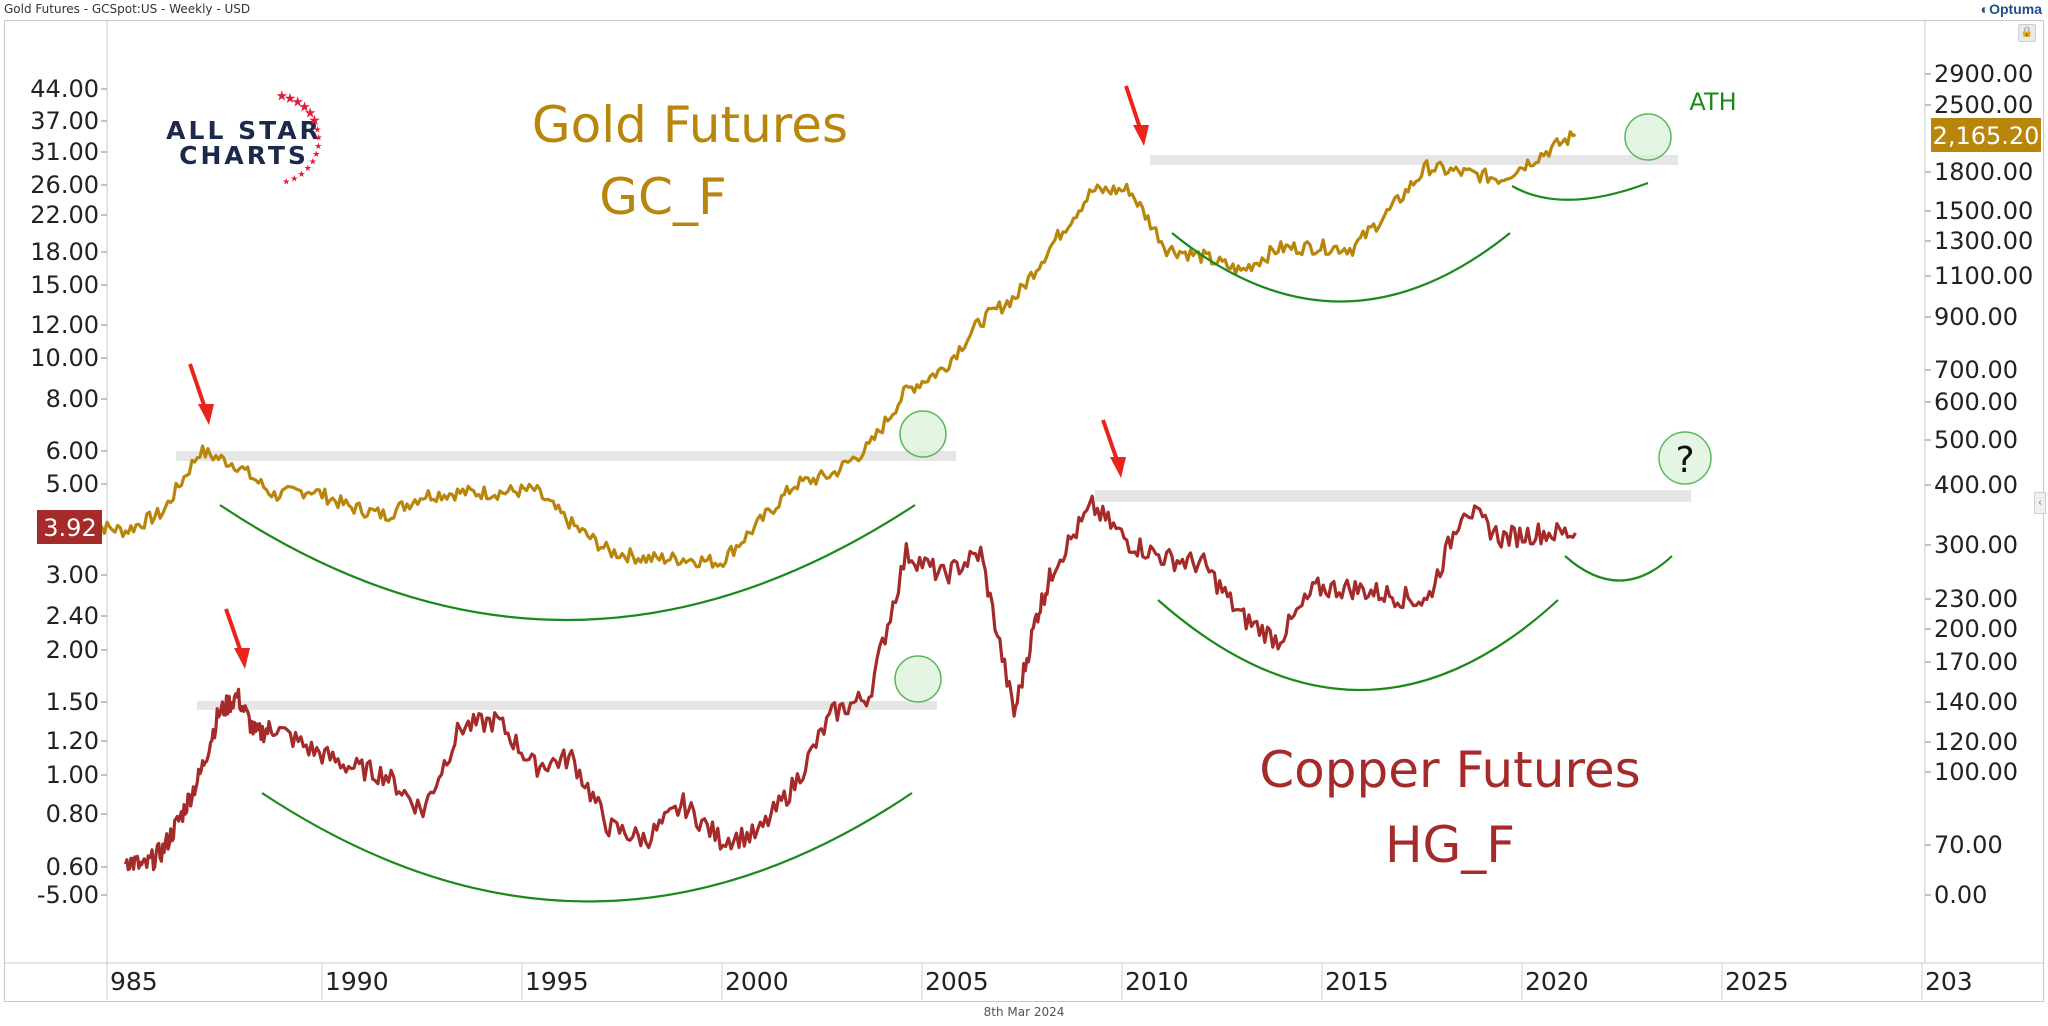 This screenshot has width=2048, height=1026. What do you see at coordinates (1976, 485) in the screenshot?
I see `right-axis-tick-label: 400.00` at bounding box center [1976, 485].